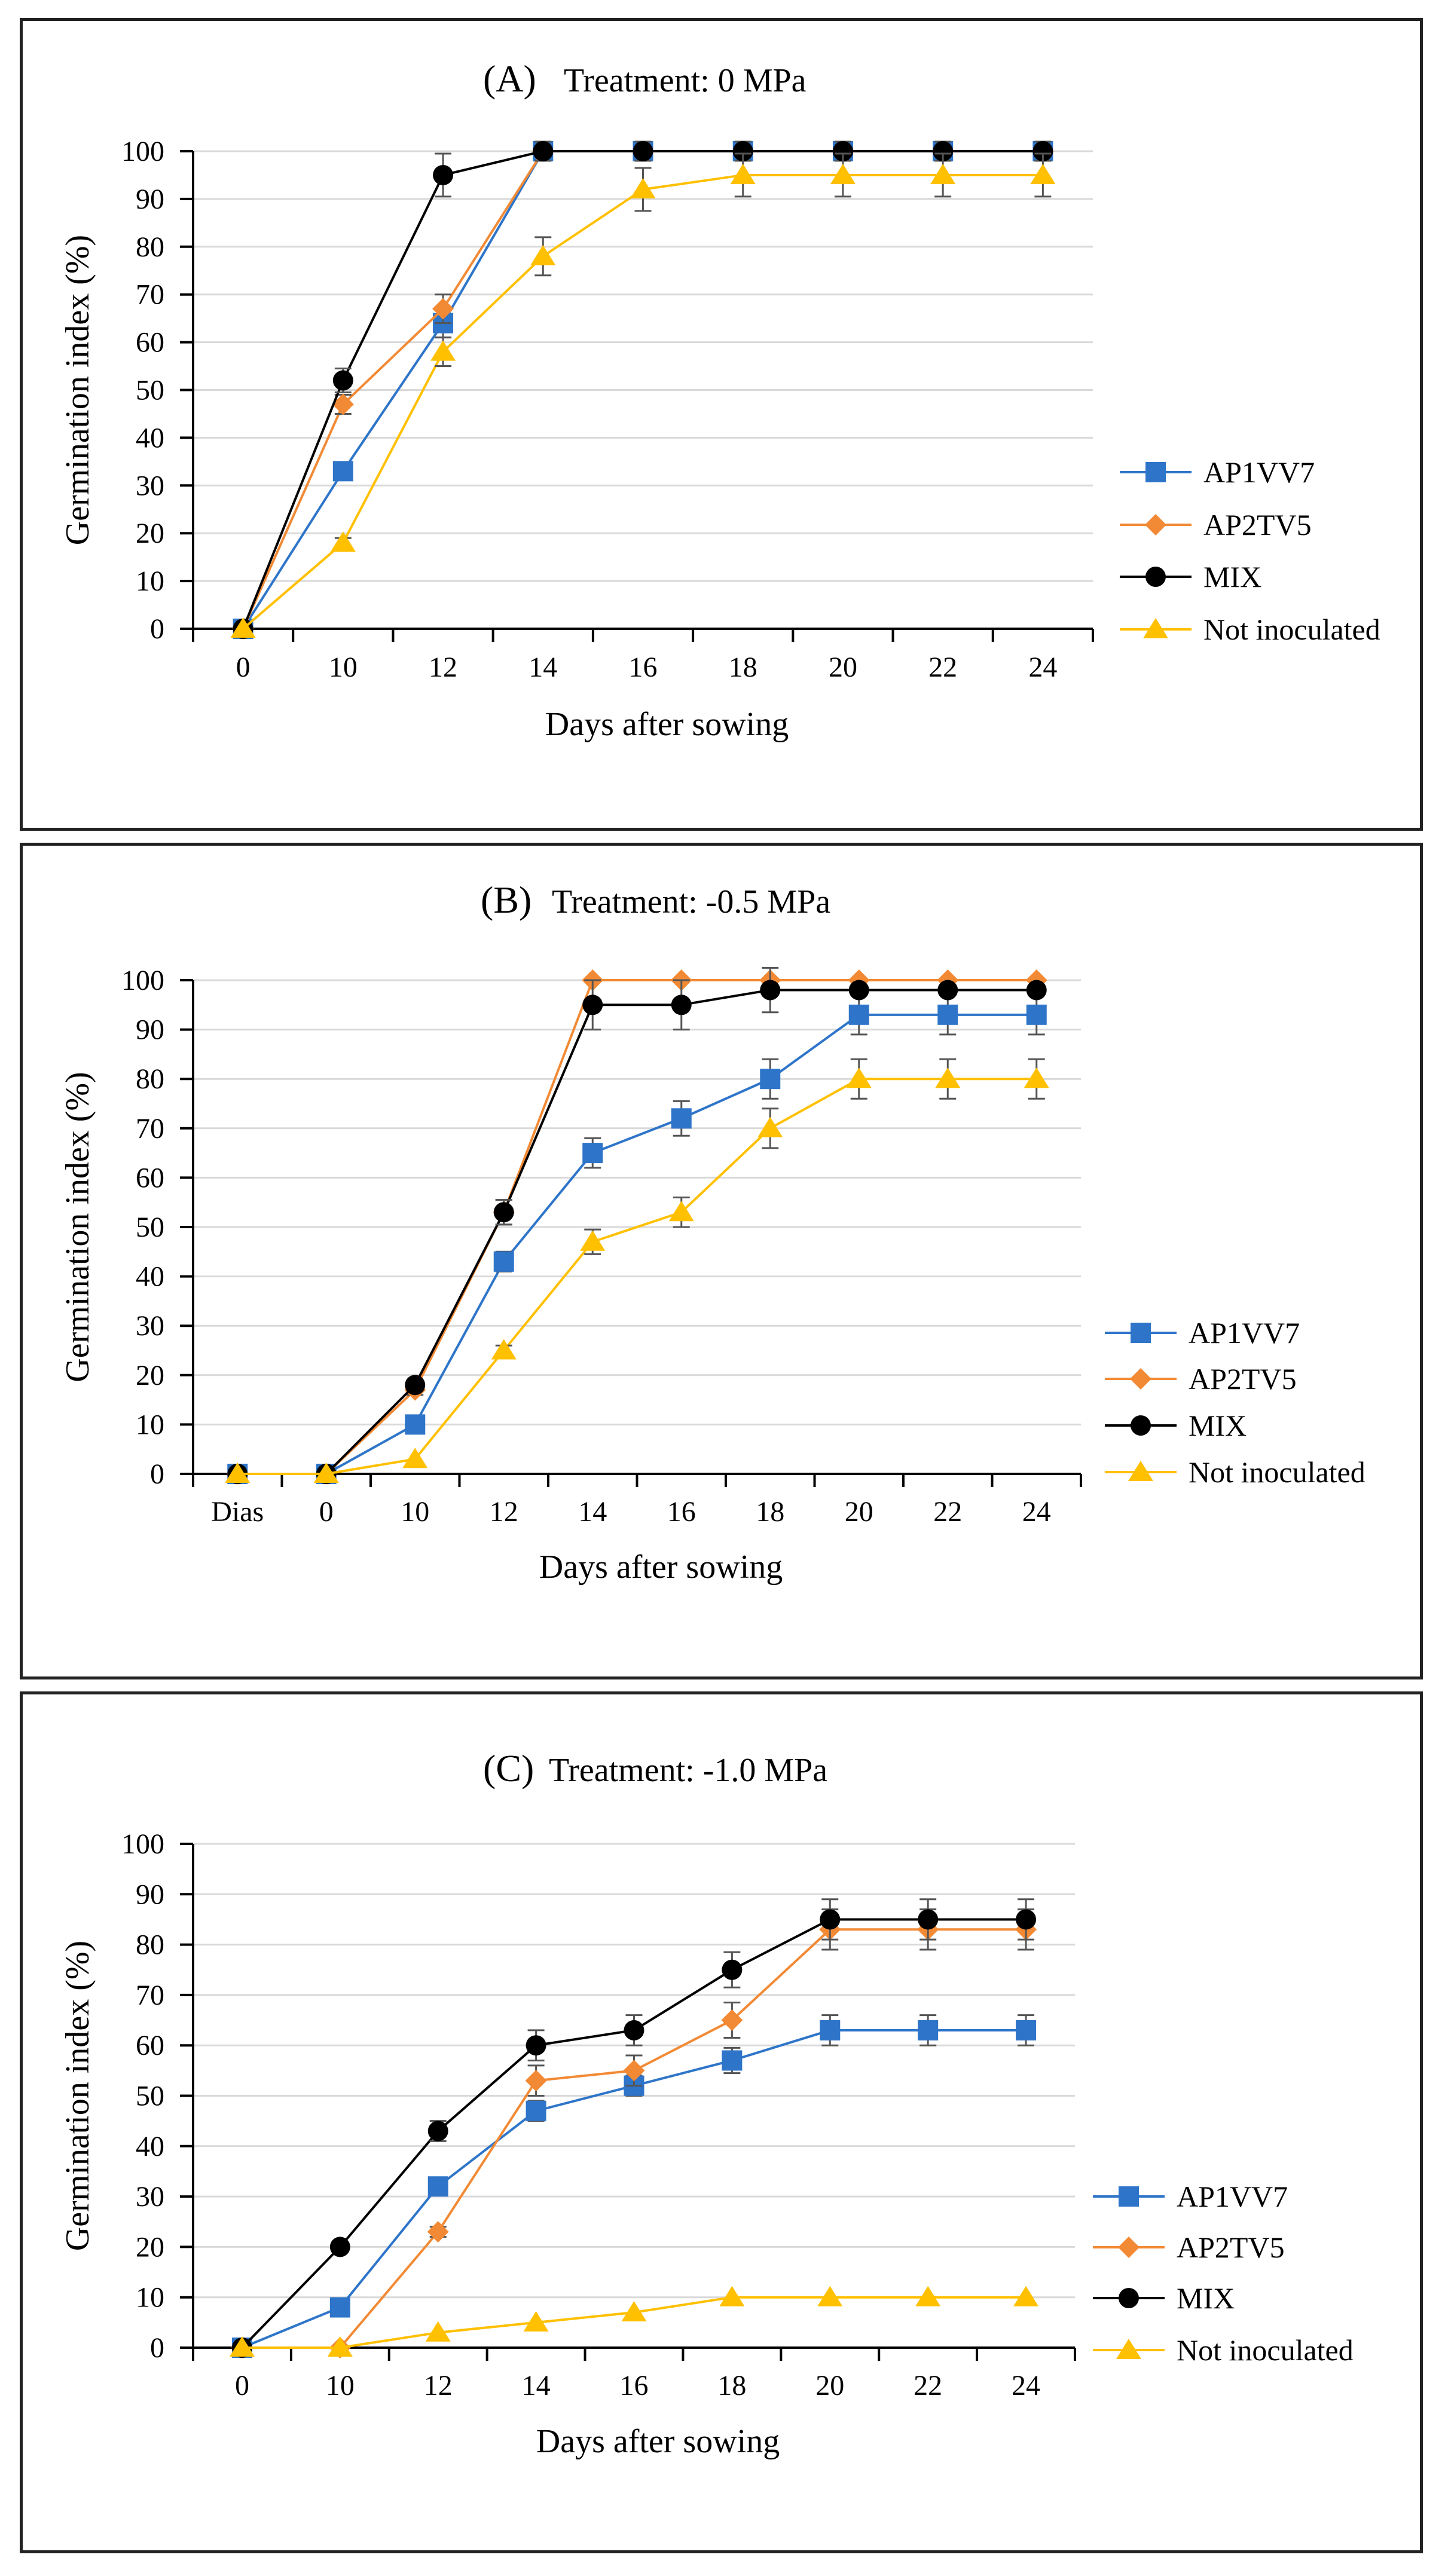  What do you see at coordinates (1042, 667) in the screenshot?
I see `x-tick-label: 24` at bounding box center [1042, 667].